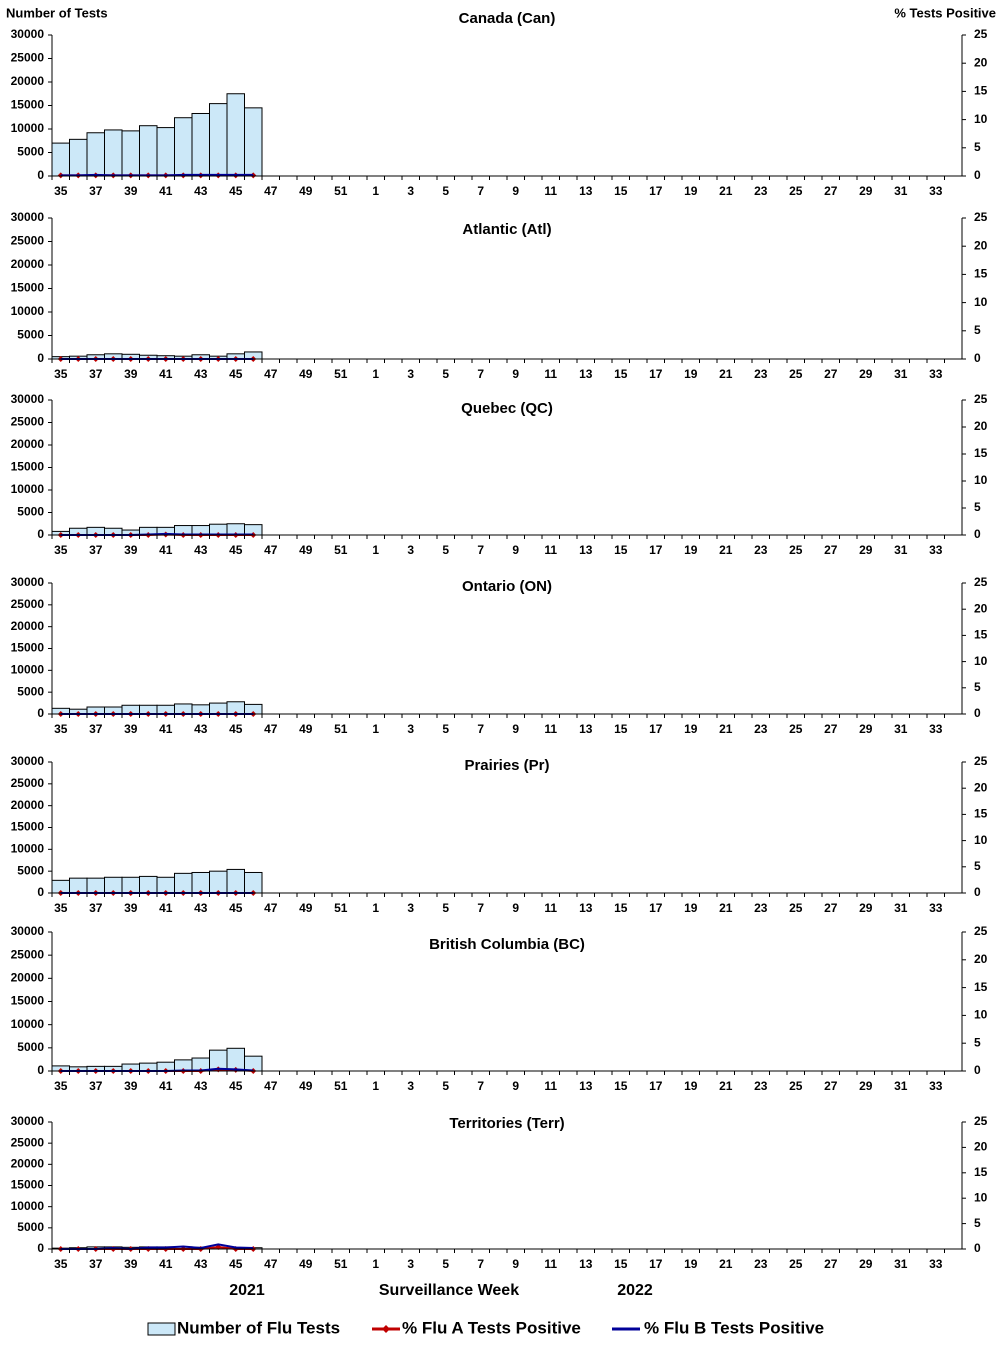 Image resolution: width=1002 pixels, height=1352 pixels. Describe the element at coordinates (635, 1290) in the screenshot. I see `year-label: 2022` at that location.